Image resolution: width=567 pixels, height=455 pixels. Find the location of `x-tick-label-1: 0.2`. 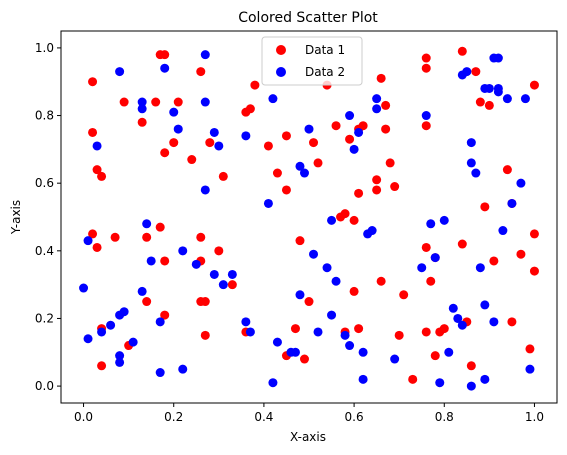

x-tick-label-1: 0.2 is located at coordinates (173, 417).